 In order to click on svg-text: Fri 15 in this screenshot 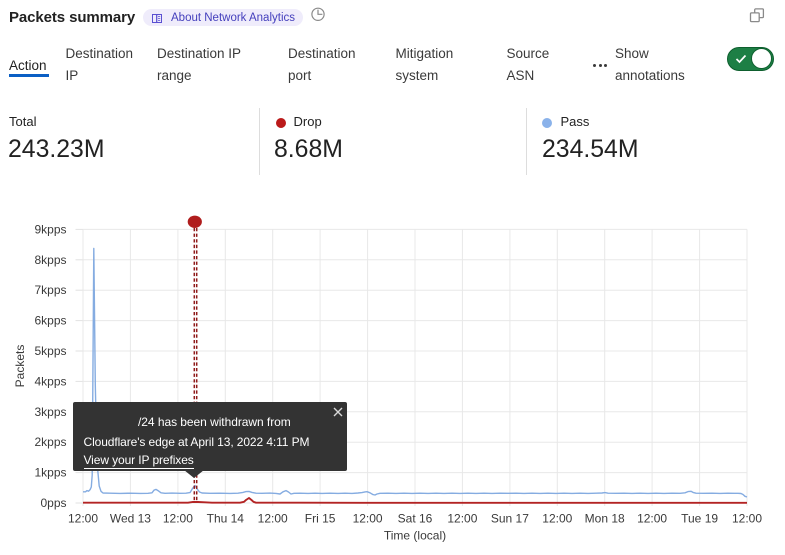, I will do `click(320, 518)`.